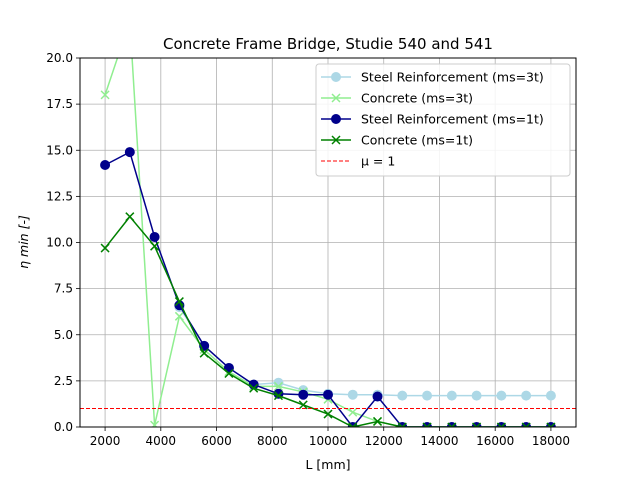  What do you see at coordinates (23, 242) in the screenshot?
I see `y-axis-label: η min [-]` at bounding box center [23, 242].